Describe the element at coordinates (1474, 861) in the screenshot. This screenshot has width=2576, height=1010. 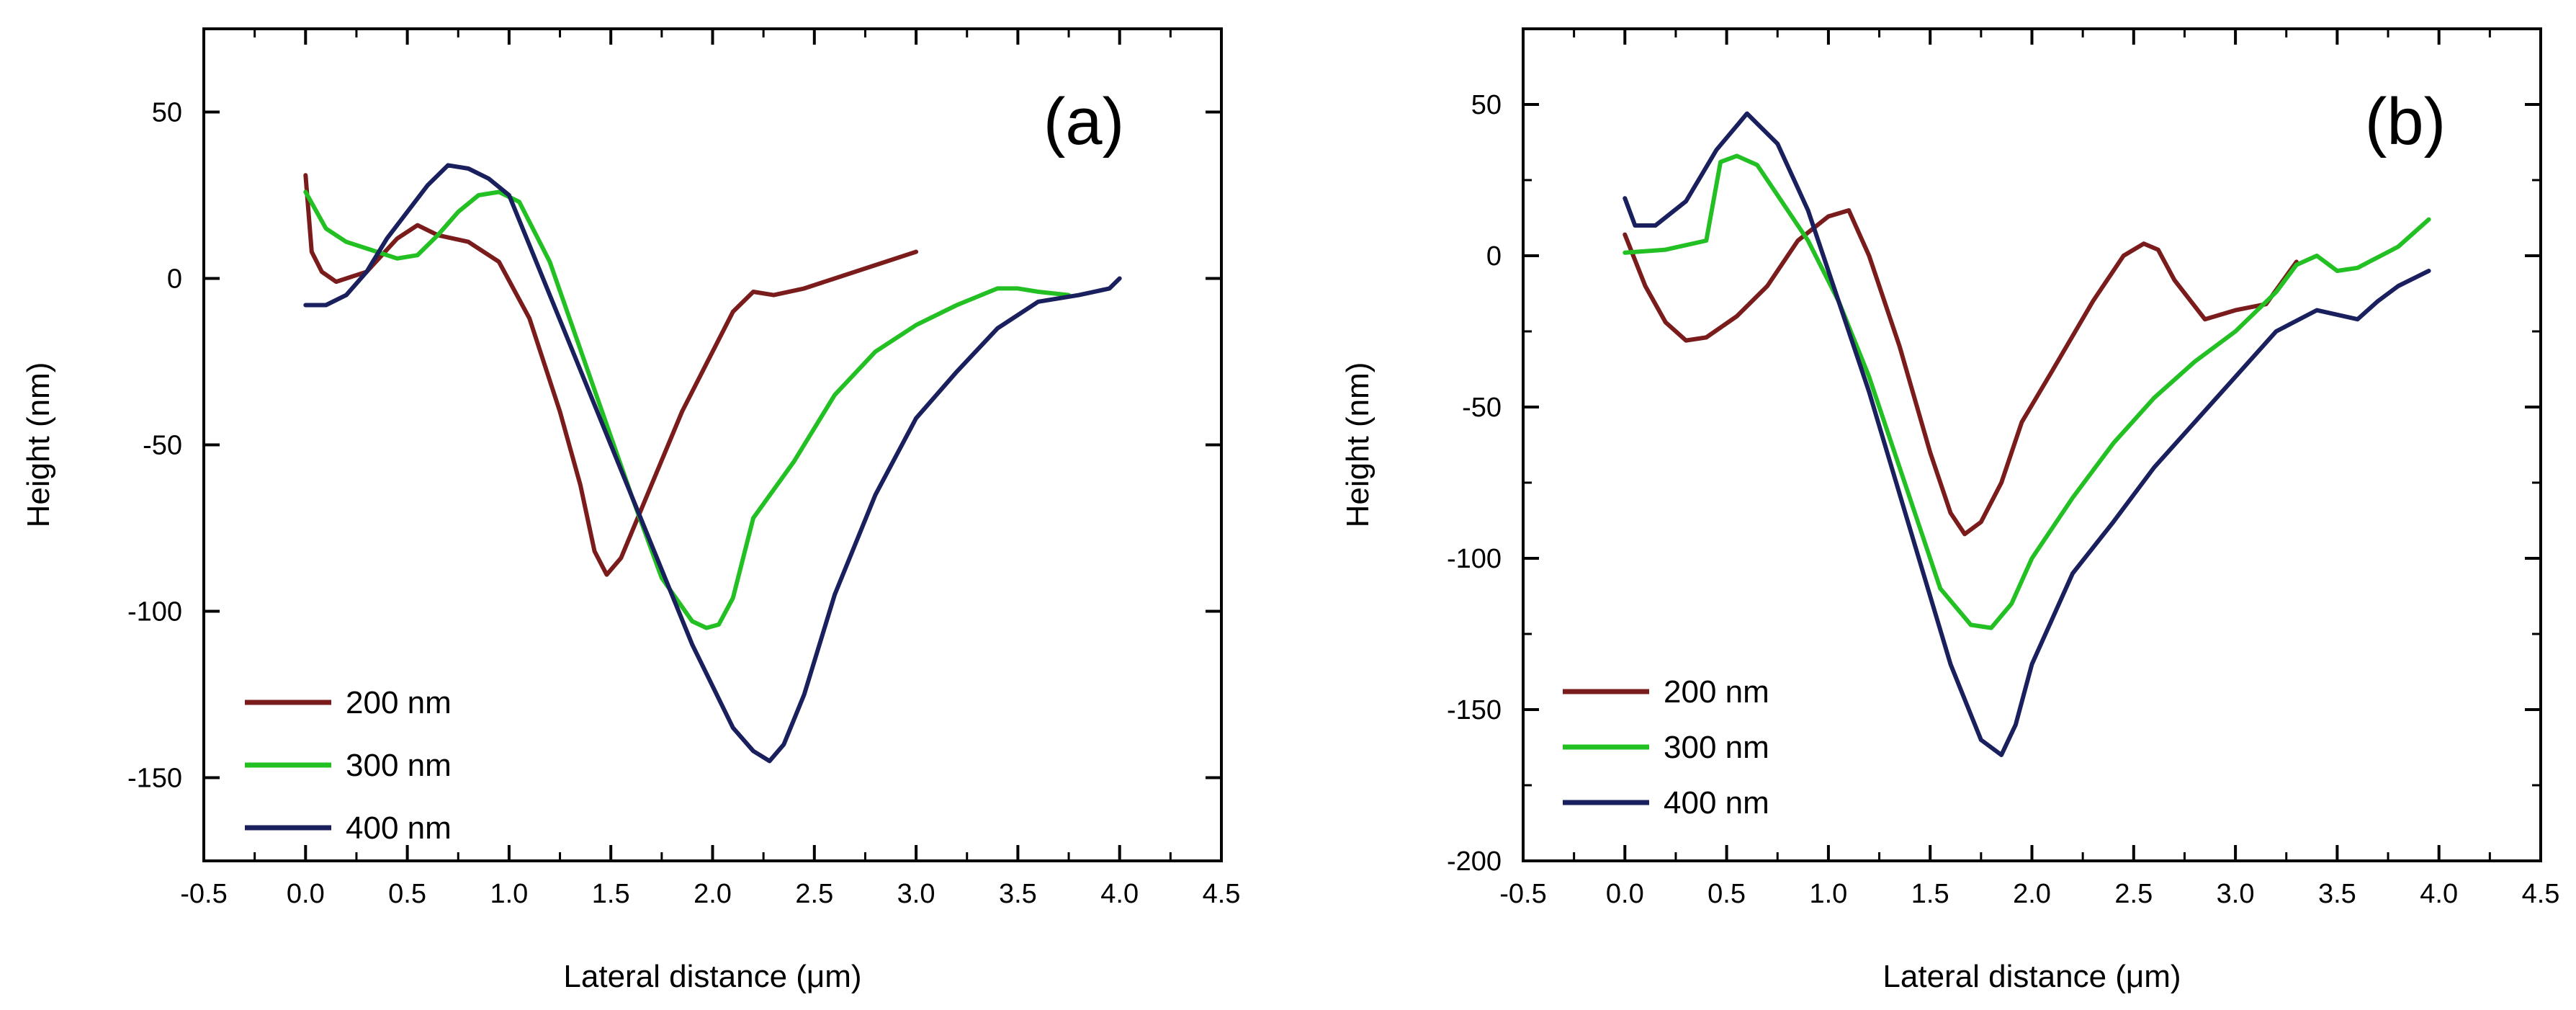
I see `y-tick-label: -200` at that location.